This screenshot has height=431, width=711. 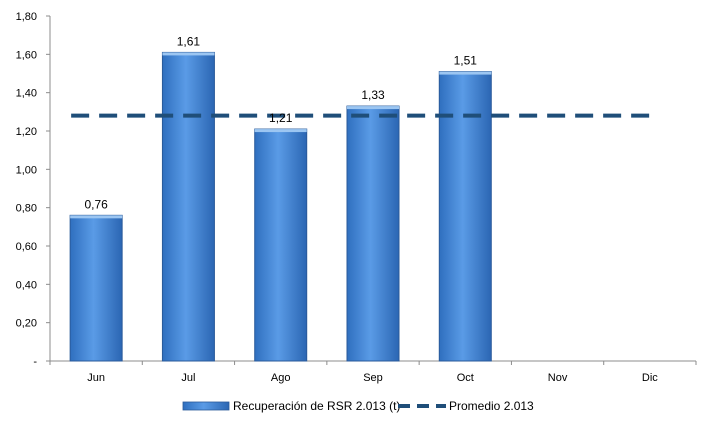 I want to click on legend-swatch-bars, so click(x=206, y=406).